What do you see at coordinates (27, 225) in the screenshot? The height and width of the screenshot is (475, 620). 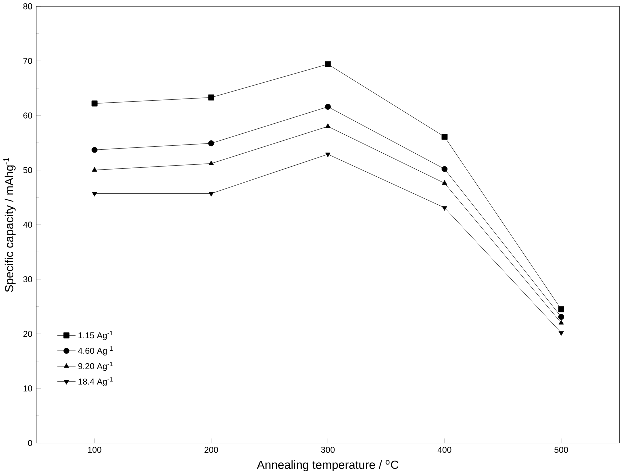 I see `y-tick-label: 40` at bounding box center [27, 225].